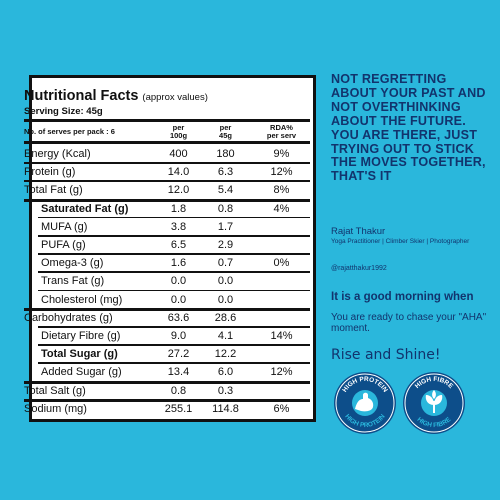  I want to click on social-handle: @rajatthakur1992, so click(359, 268).